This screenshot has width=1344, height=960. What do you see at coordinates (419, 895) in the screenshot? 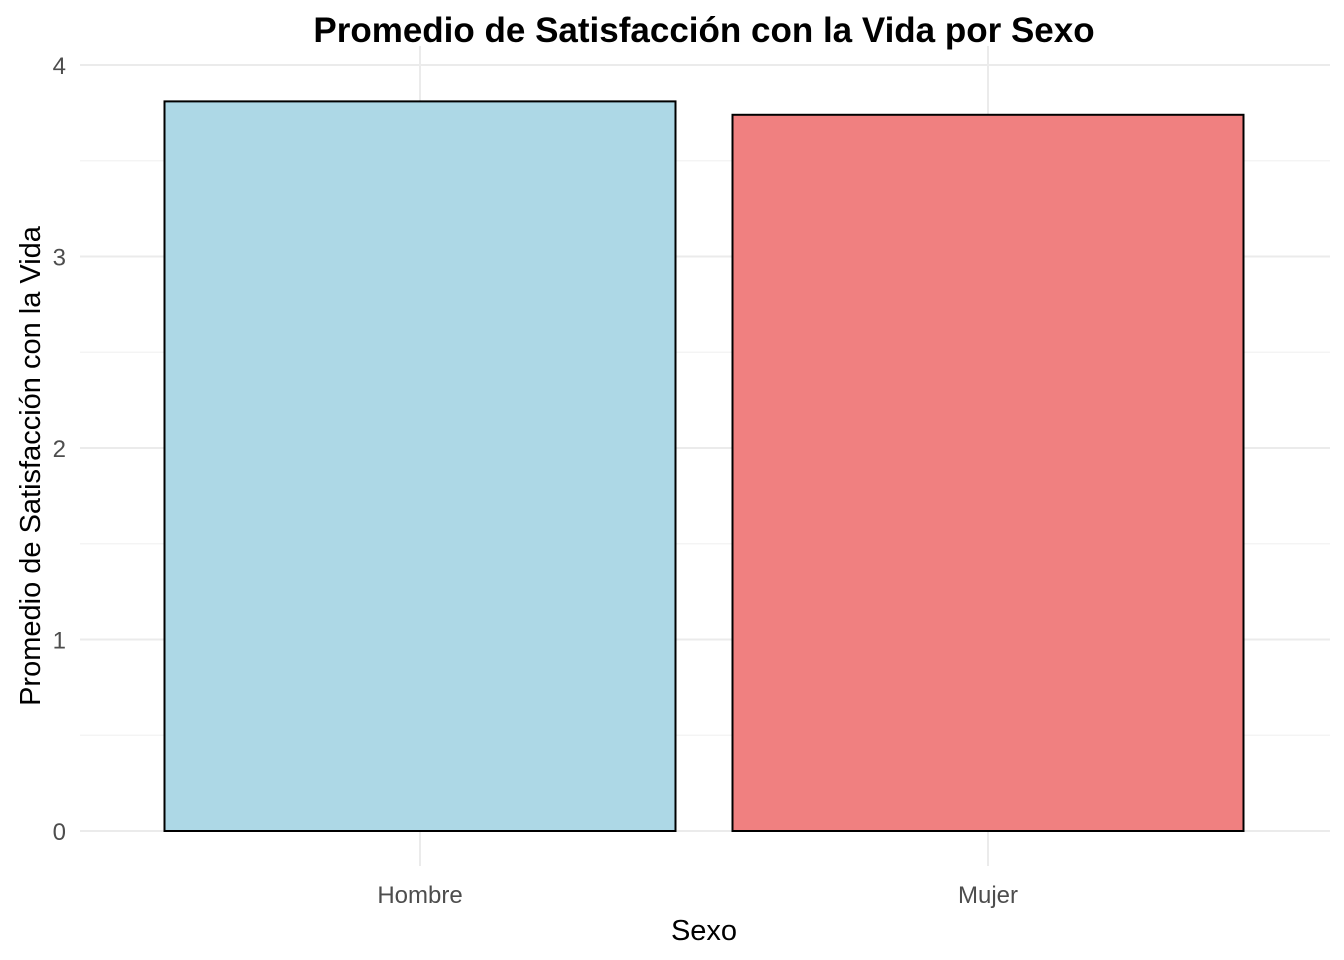
I see `x-tick-label: Hombre` at bounding box center [419, 895].